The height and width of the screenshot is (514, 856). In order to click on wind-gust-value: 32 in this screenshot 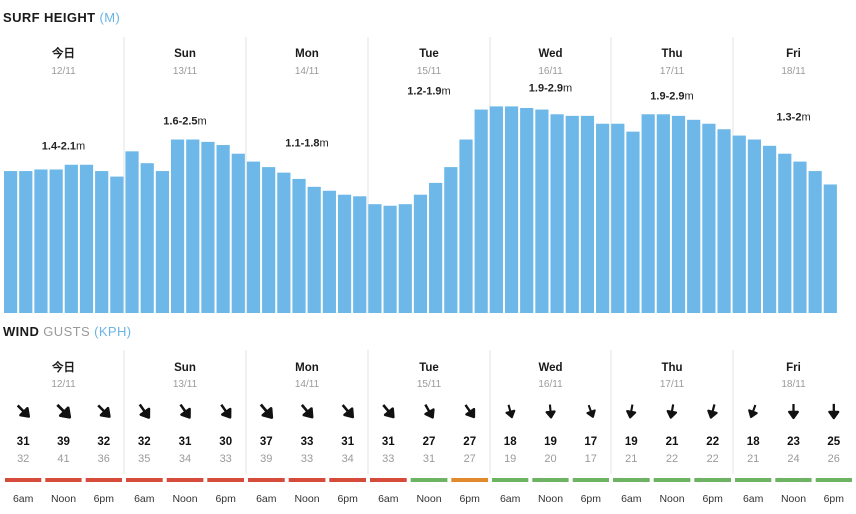, I will do `click(23, 459)`.